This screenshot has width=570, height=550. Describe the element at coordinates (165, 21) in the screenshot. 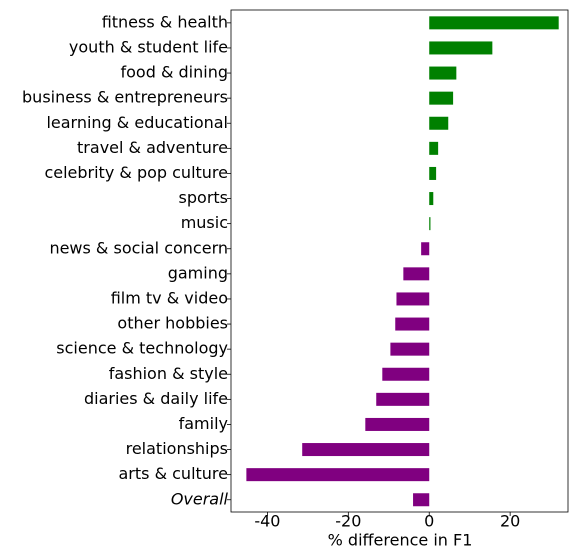

I see `y-tick-label: fitness & health` at that location.